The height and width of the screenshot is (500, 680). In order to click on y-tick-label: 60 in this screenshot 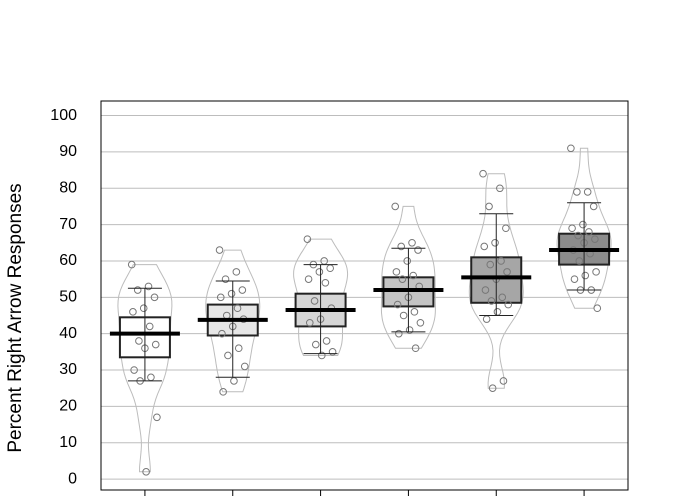, I will do `click(68, 260)`.